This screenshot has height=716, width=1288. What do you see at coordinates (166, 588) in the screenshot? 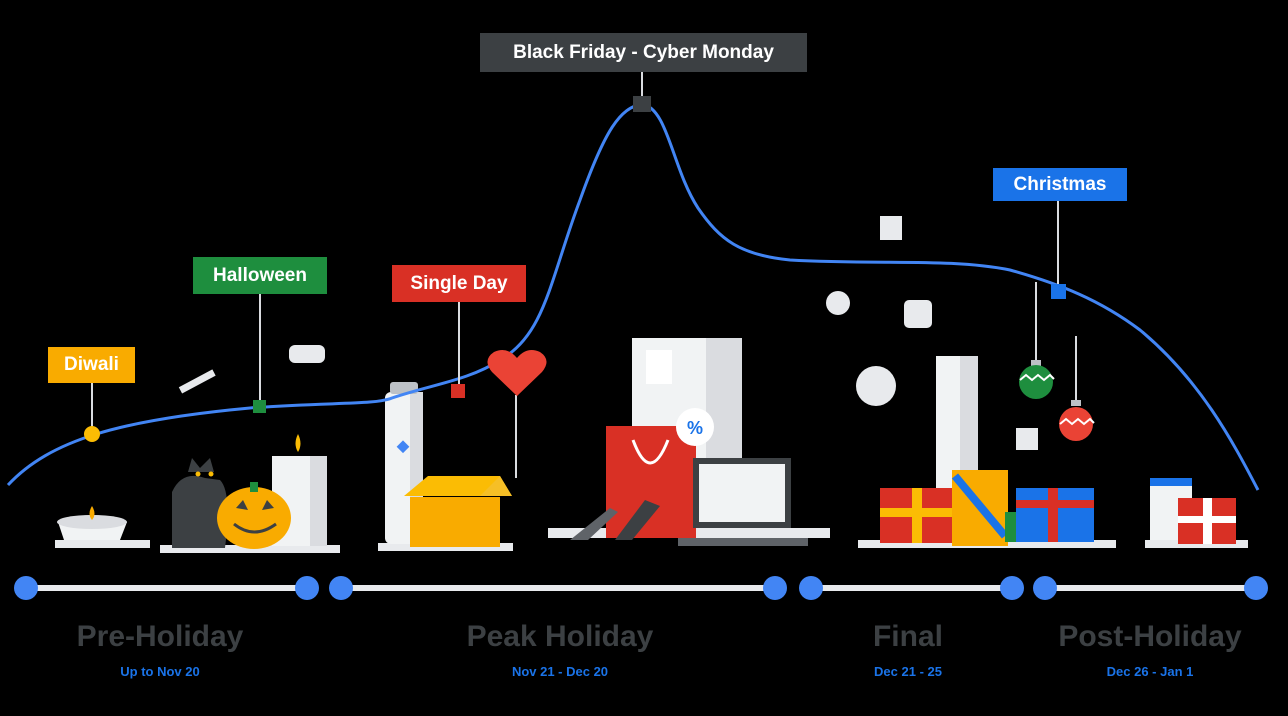
I see `phase-bar-pre-holiday` at bounding box center [166, 588].